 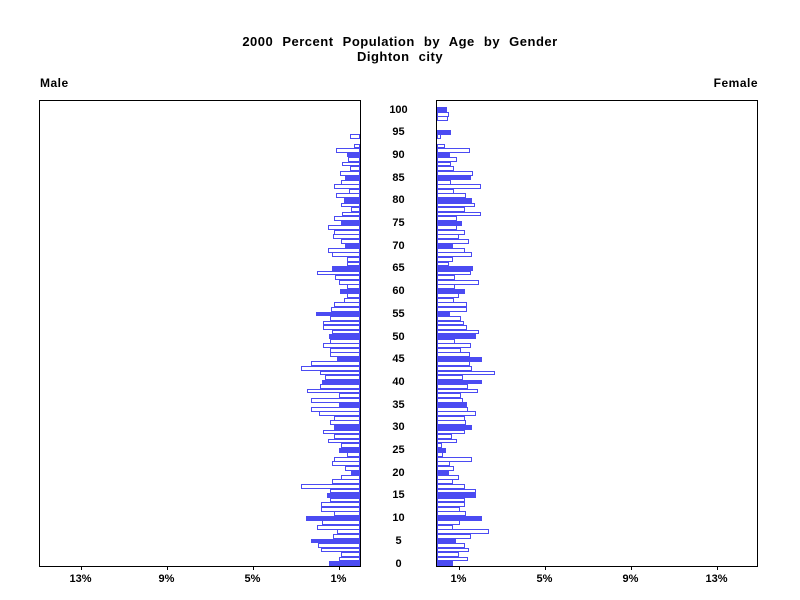 I want to click on age-tick-label-75: 75, so click(x=398, y=223).